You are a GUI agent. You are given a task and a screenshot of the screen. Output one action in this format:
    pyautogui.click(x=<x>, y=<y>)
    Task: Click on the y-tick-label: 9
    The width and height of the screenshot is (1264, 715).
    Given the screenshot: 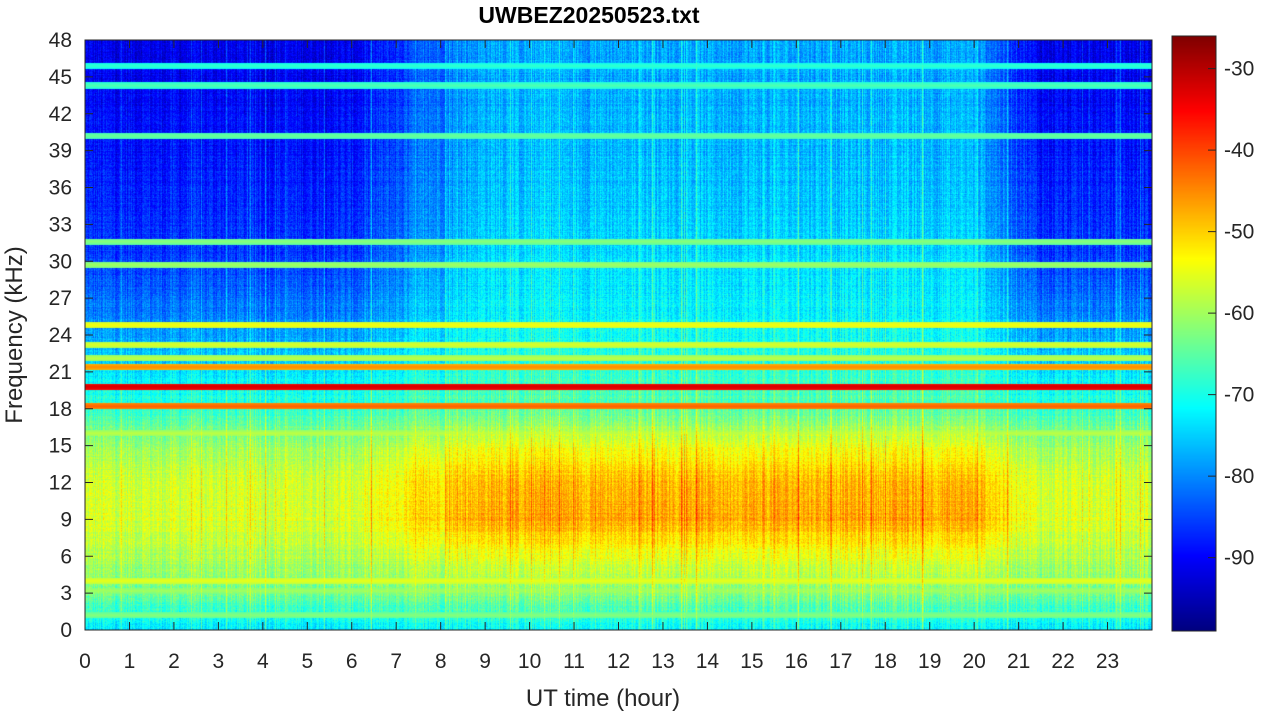 What is the action you would take?
    pyautogui.click(x=66, y=519)
    